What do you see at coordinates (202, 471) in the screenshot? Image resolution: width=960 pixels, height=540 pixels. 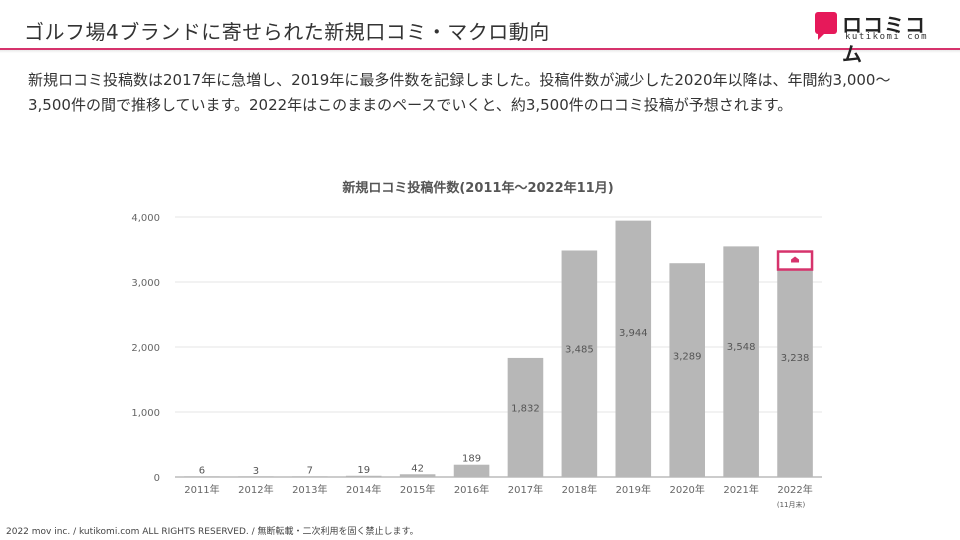 I see `data-label: 6` at bounding box center [202, 471].